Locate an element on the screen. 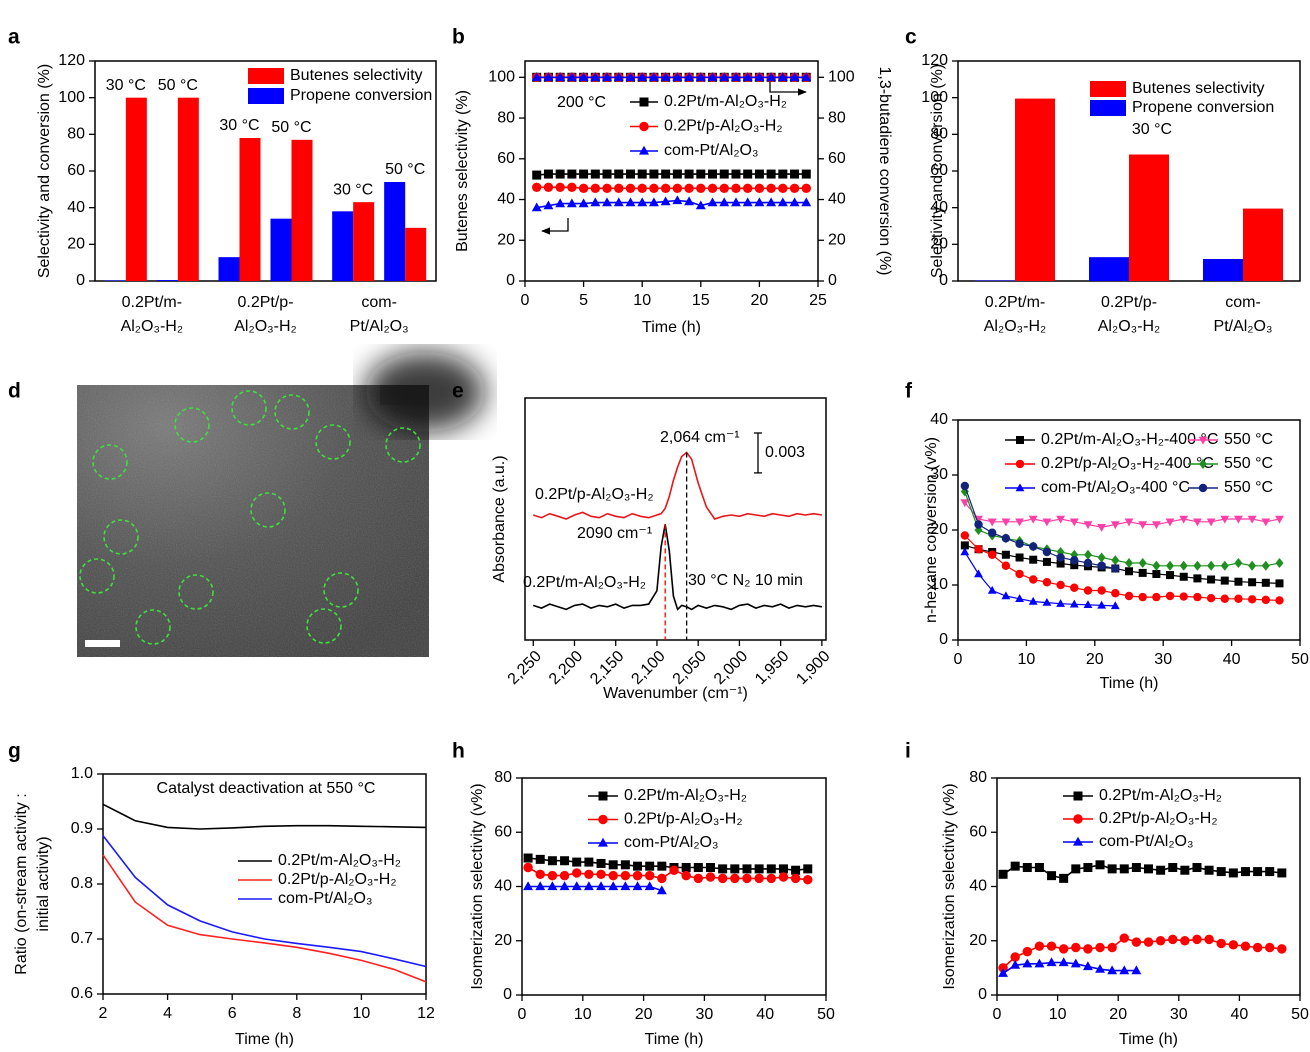  x-tick-label: 2 is located at coordinates (103, 1013).